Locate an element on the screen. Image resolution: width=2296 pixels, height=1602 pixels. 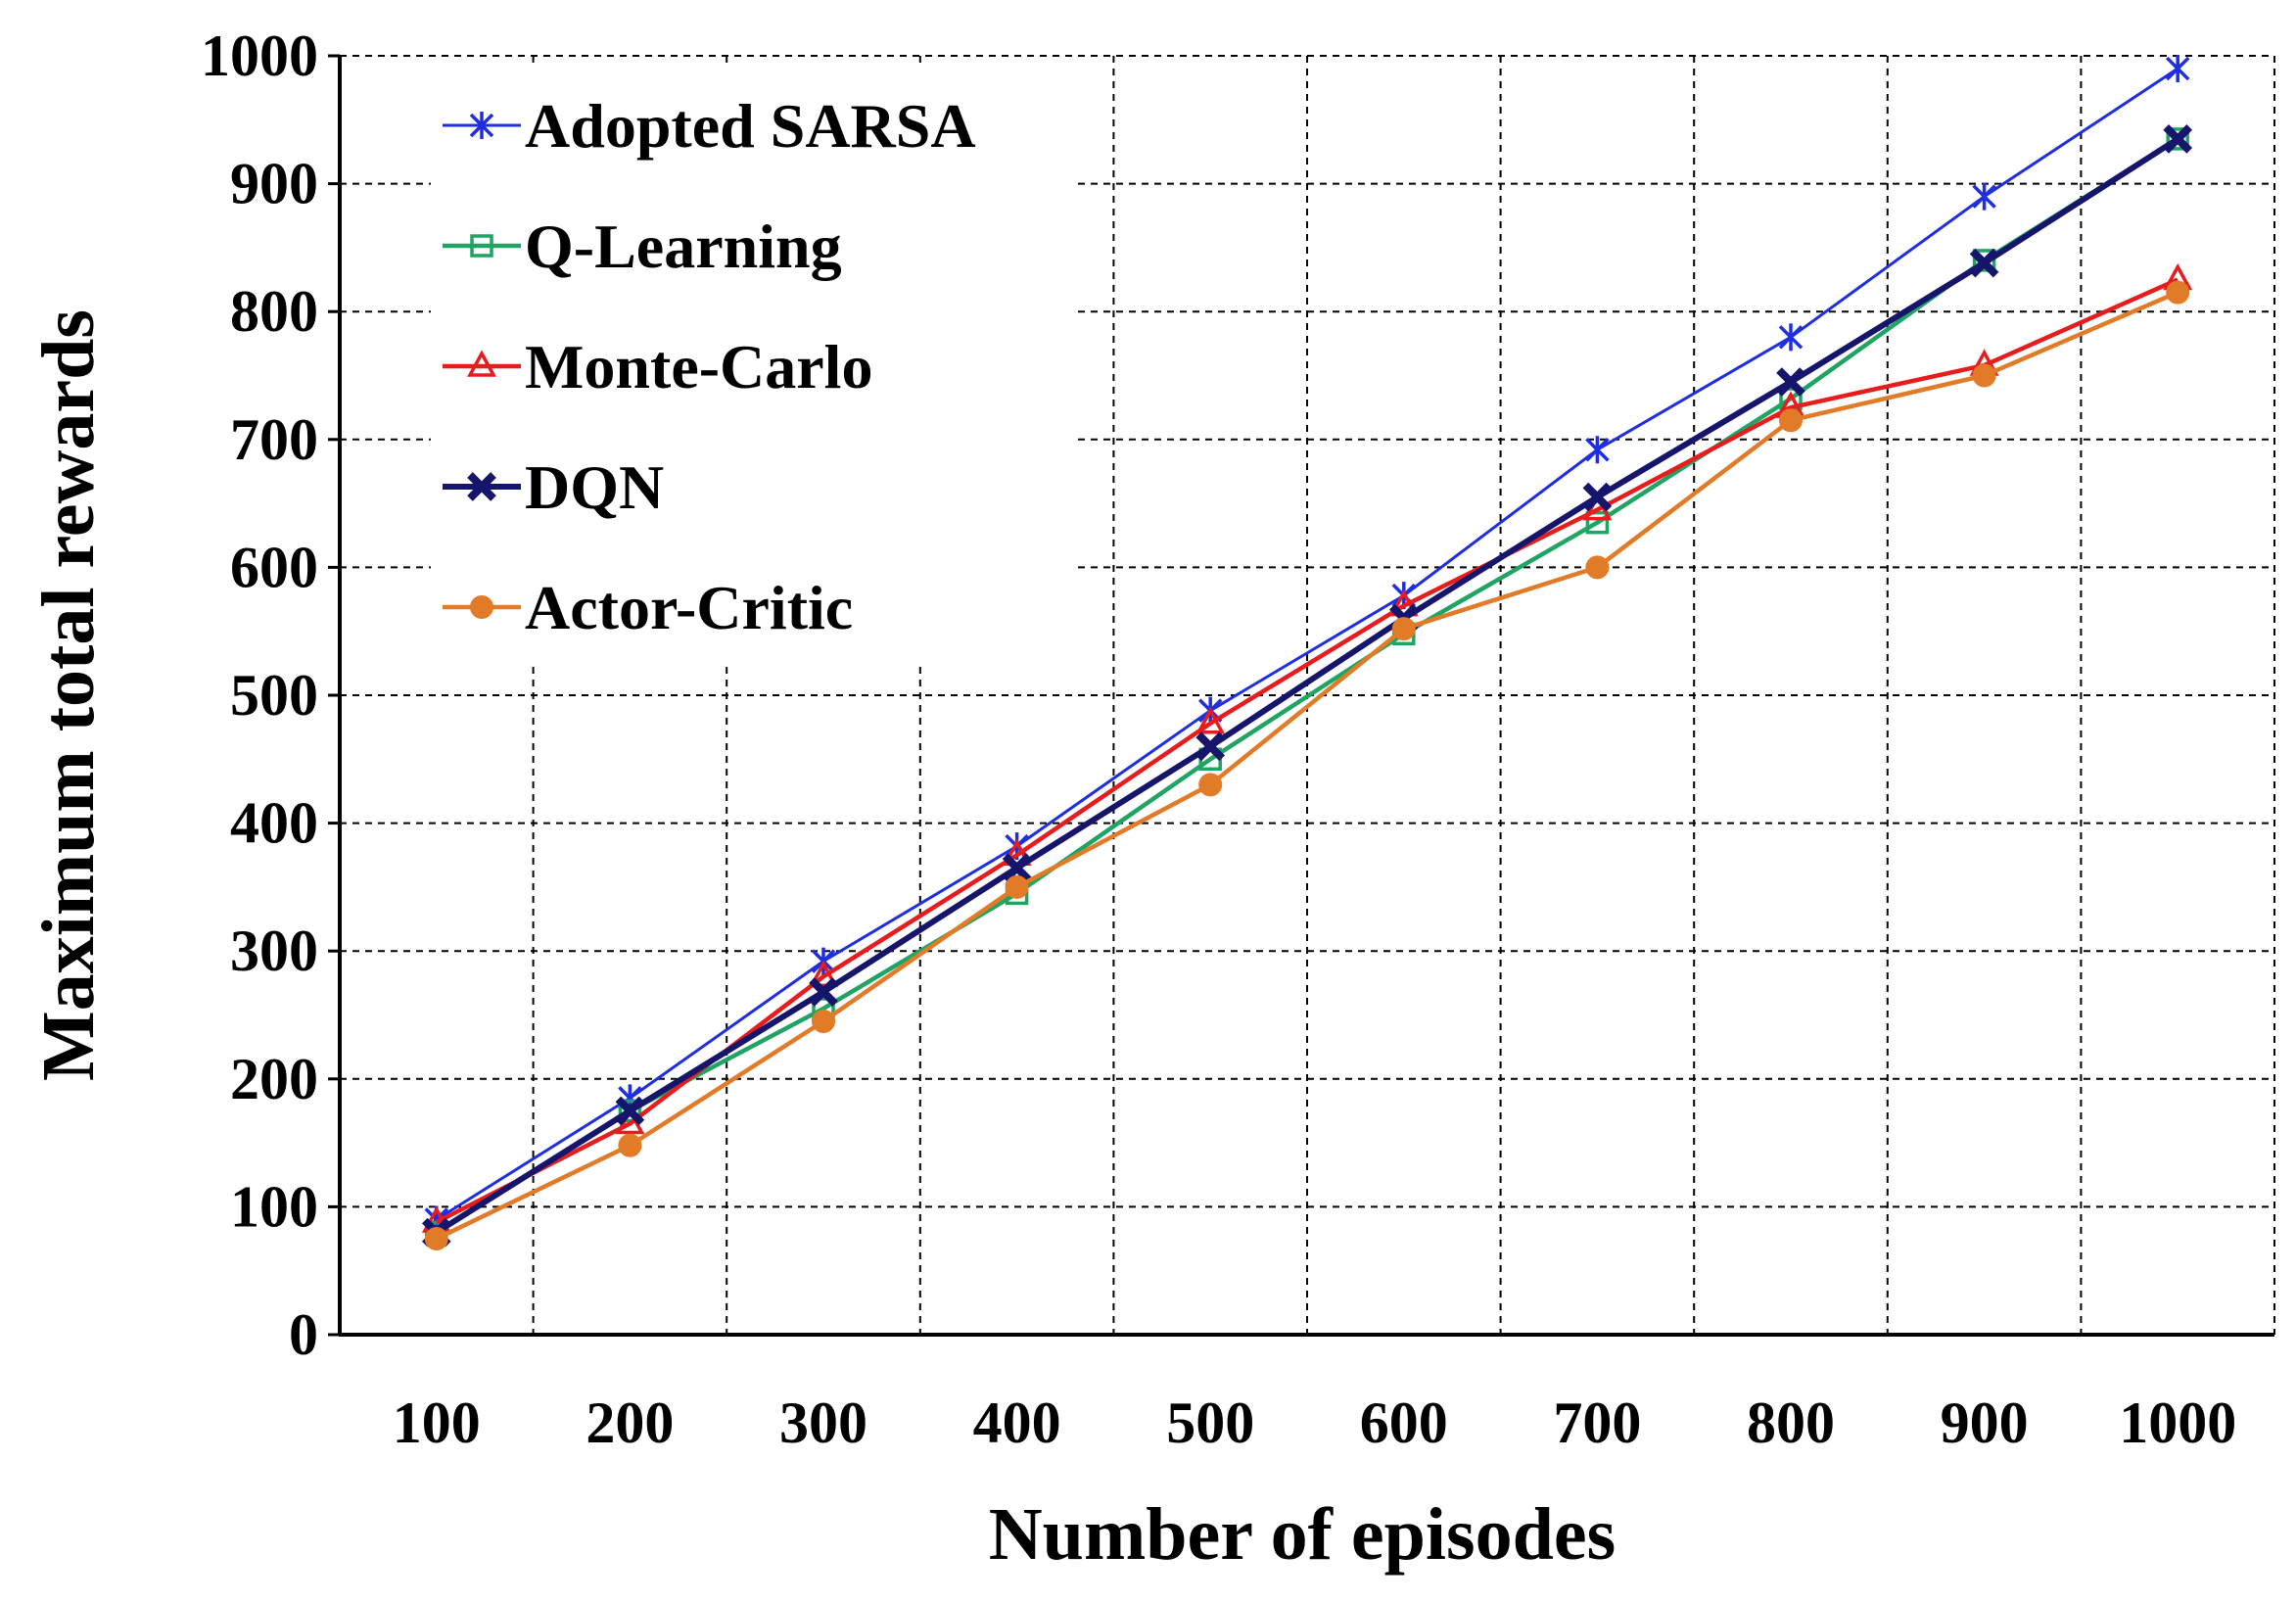
x-tick-label: 100 is located at coordinates (437, 1422).